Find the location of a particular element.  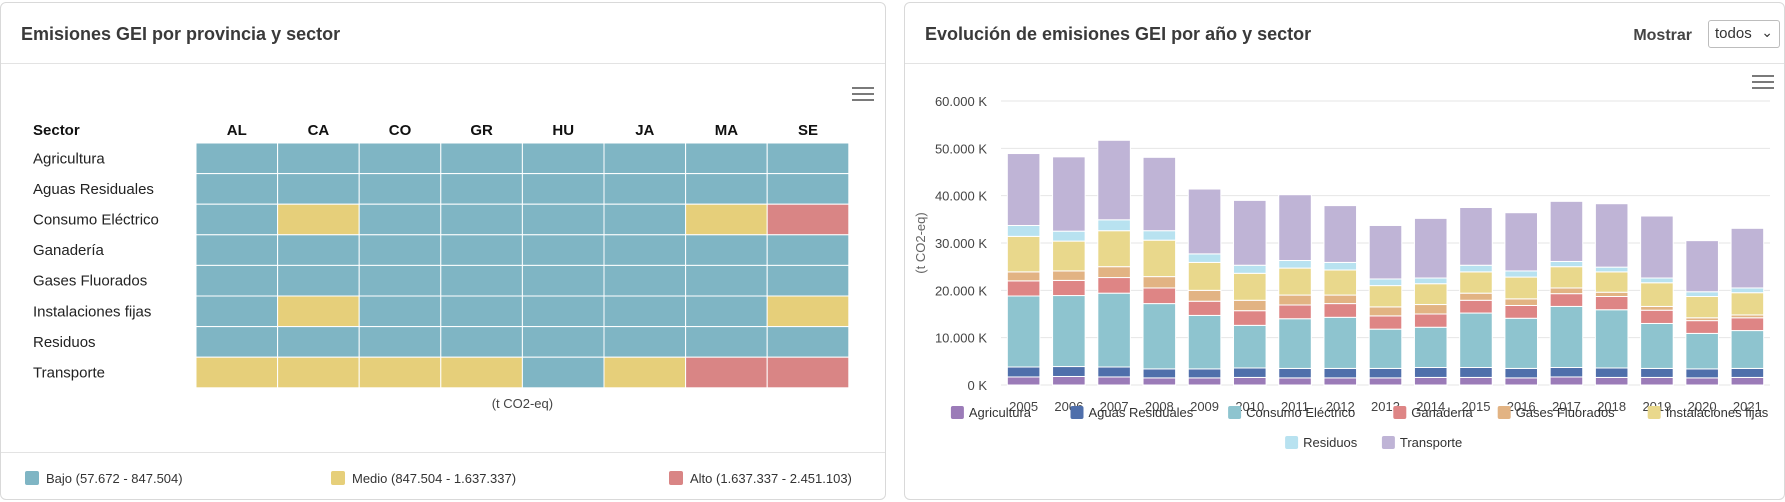

legend-item-alto: Alto (1.637.337 - 2.451.103) is located at coordinates (760, 478).